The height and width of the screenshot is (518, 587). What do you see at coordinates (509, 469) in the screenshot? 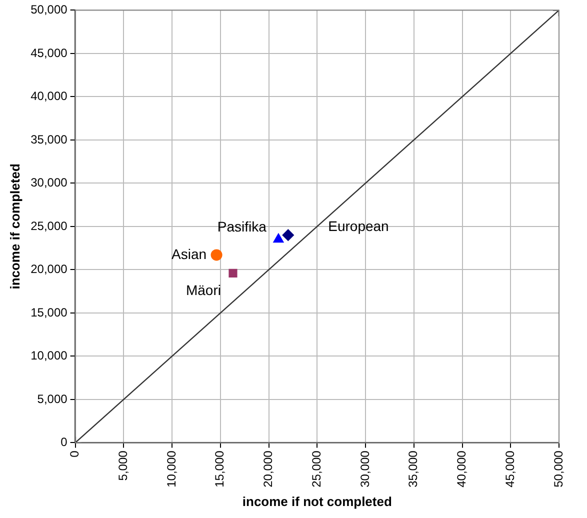
I see `x-tick-label: 45,000` at bounding box center [509, 469].